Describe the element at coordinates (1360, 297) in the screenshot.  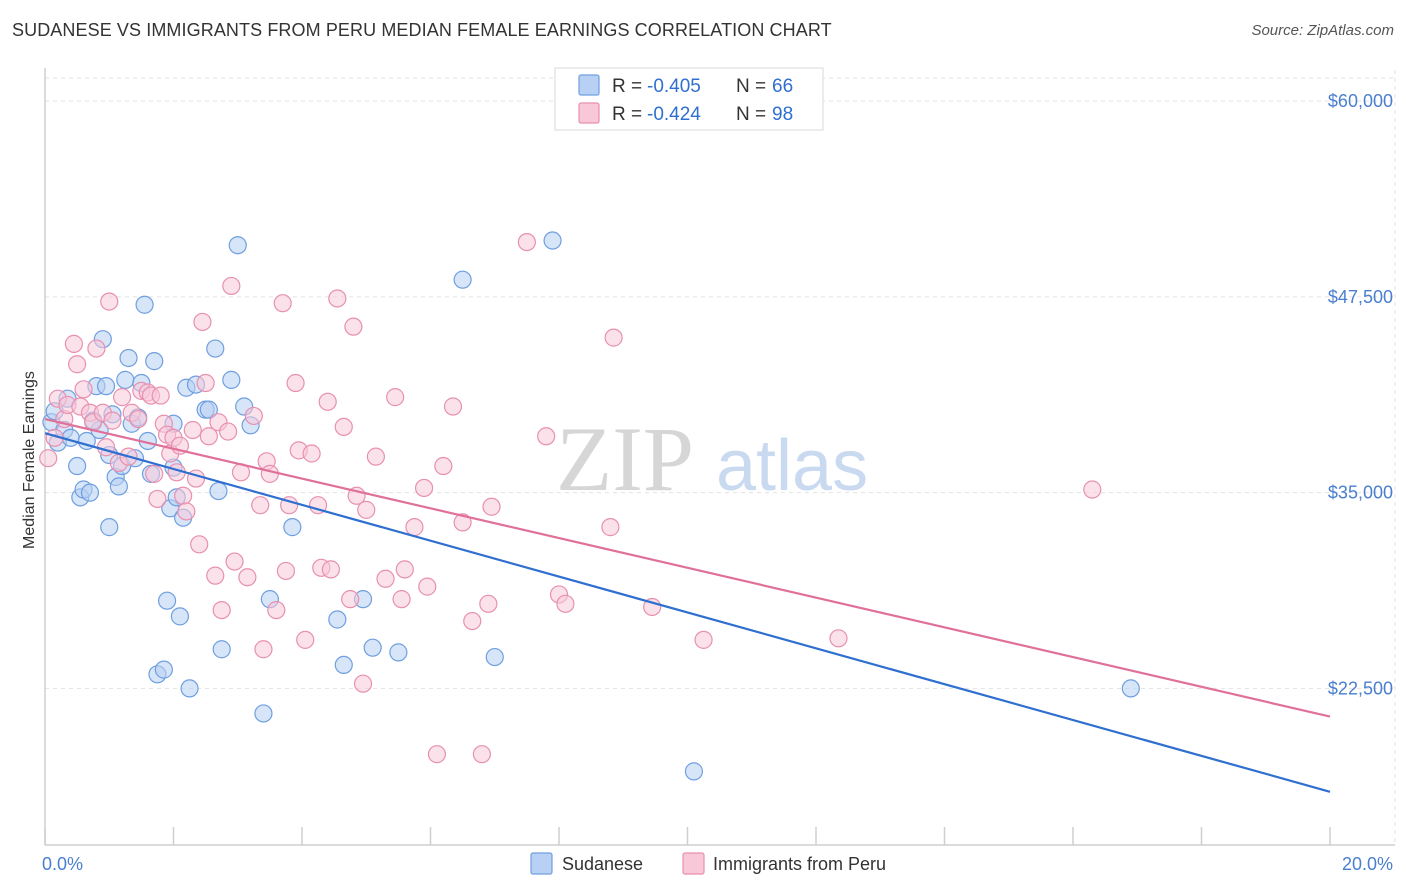
I see `y-tick-label-1: $47,500` at that location.